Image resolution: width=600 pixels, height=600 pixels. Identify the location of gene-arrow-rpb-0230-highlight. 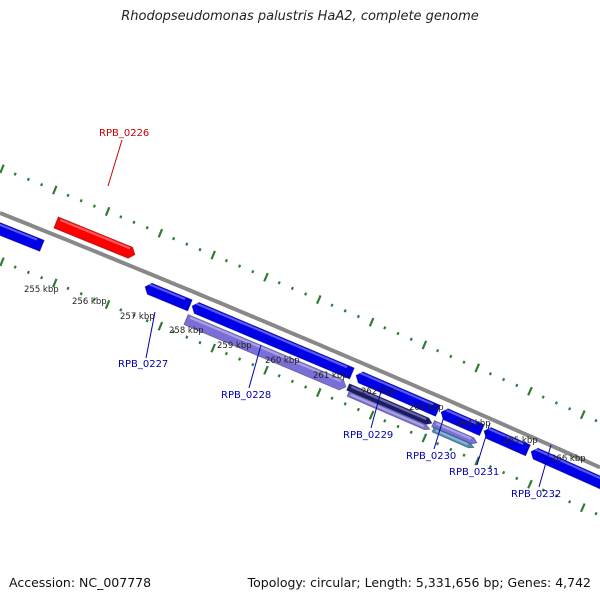
(461, 416).